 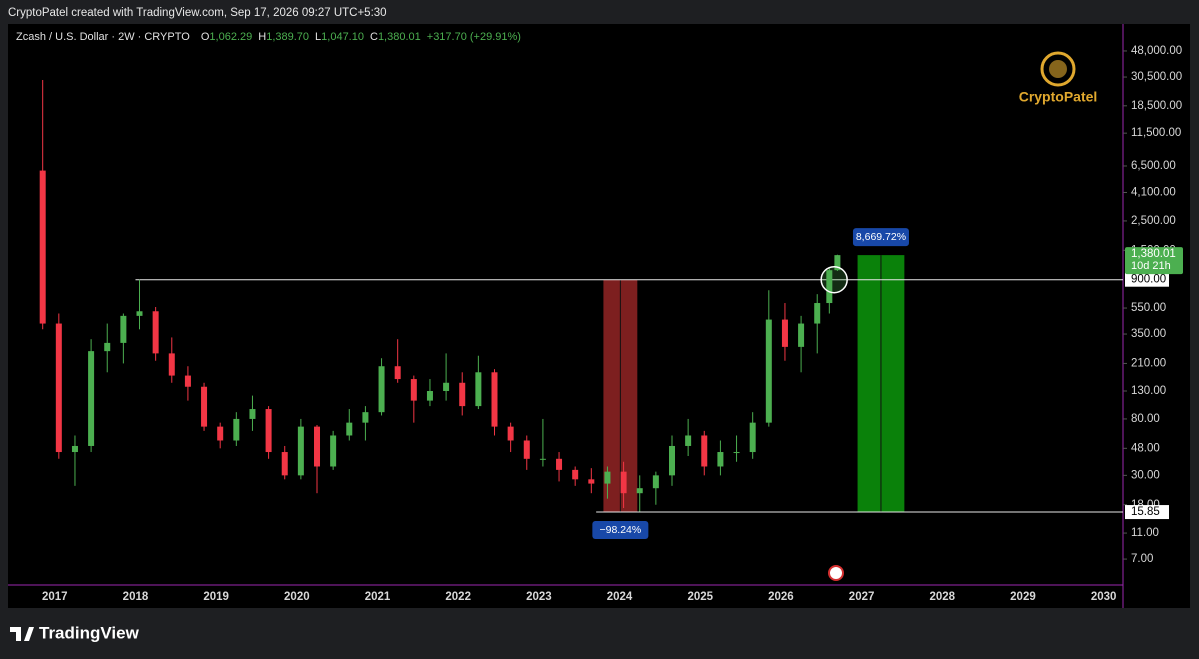 I want to click on y-tick-label: 350.00, so click(x=1148, y=334).